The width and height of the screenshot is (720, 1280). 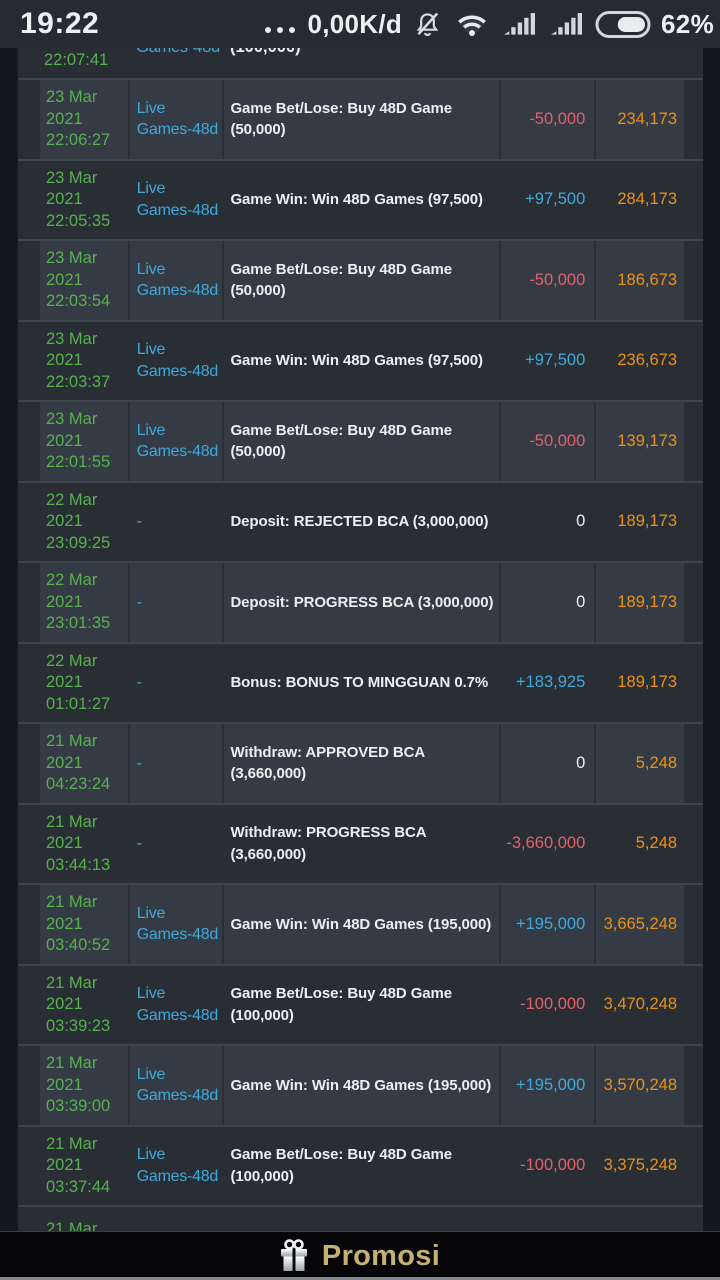 What do you see at coordinates (360, 63) in the screenshot?
I see `table-row-partial-top: 22:07:41 Games-48d (100,000)` at bounding box center [360, 63].